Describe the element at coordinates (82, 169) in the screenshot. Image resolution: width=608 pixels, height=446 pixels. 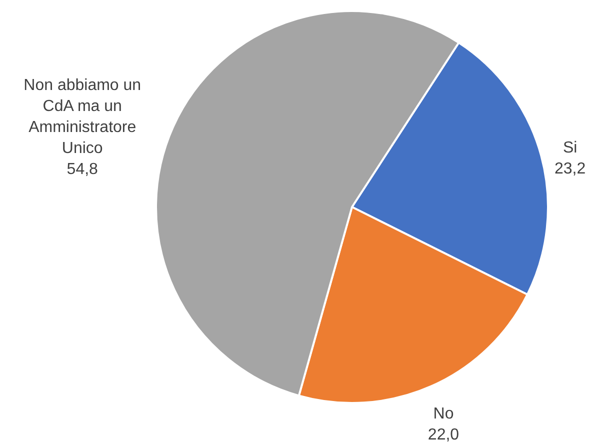
I see `data-label: 54,8` at that location.